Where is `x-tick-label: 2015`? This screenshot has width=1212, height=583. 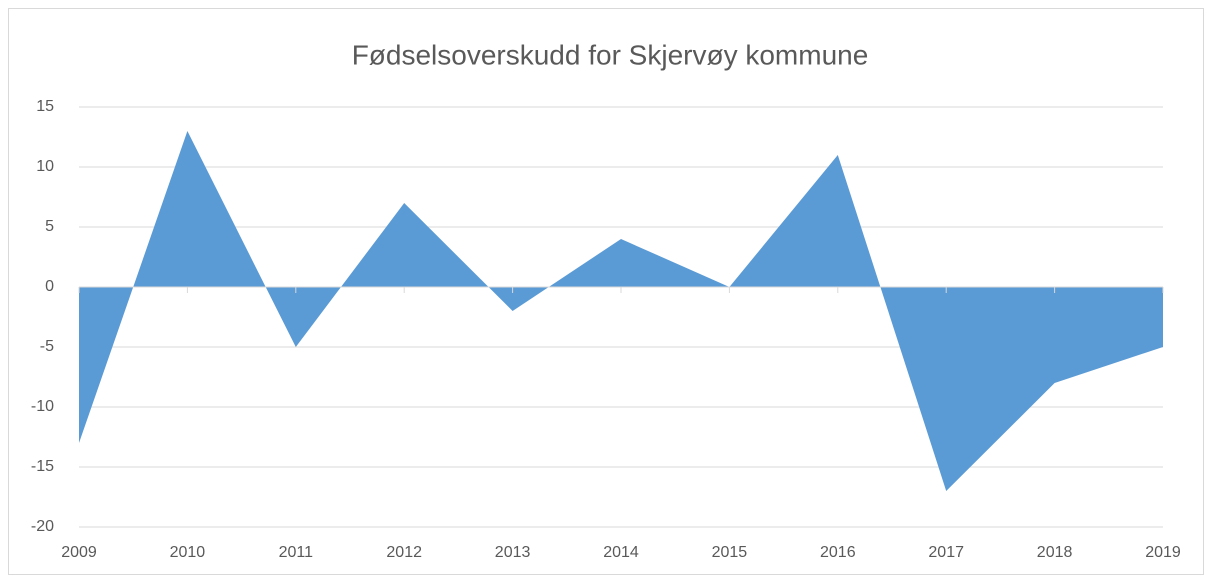
x-tick-label: 2015 is located at coordinates (730, 552).